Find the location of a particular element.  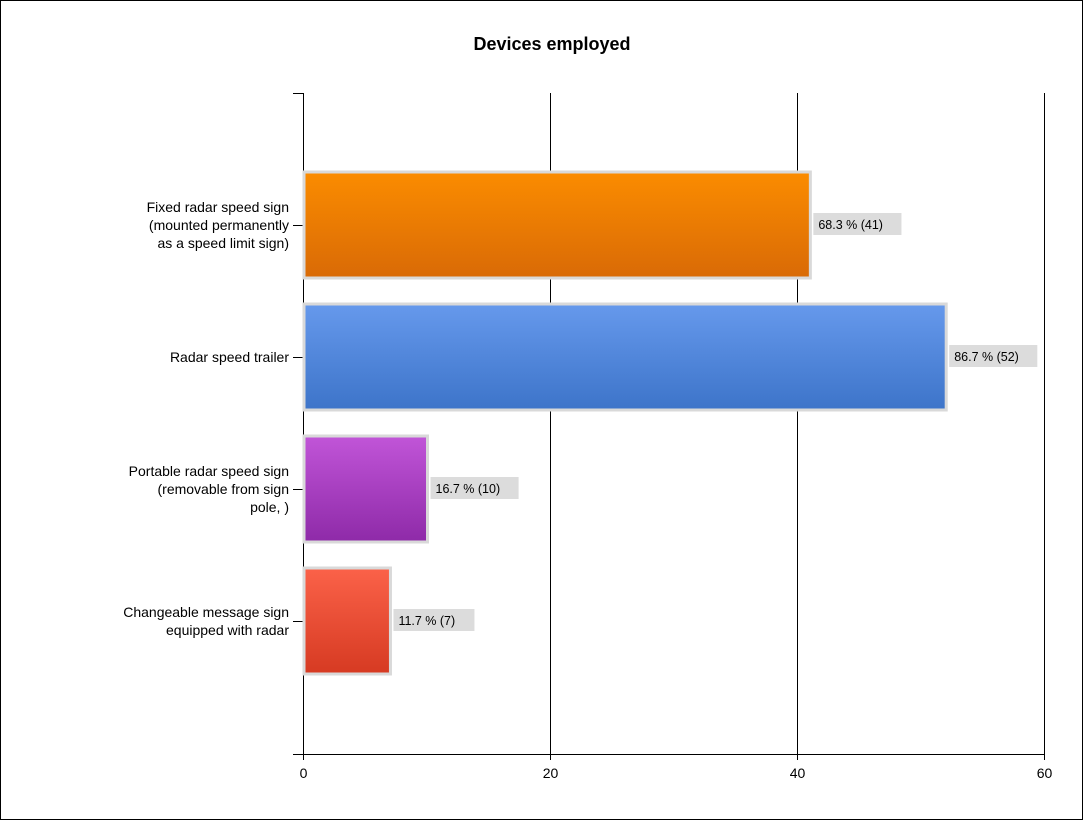

category-label: Radar speed trailer is located at coordinates (229, 357).